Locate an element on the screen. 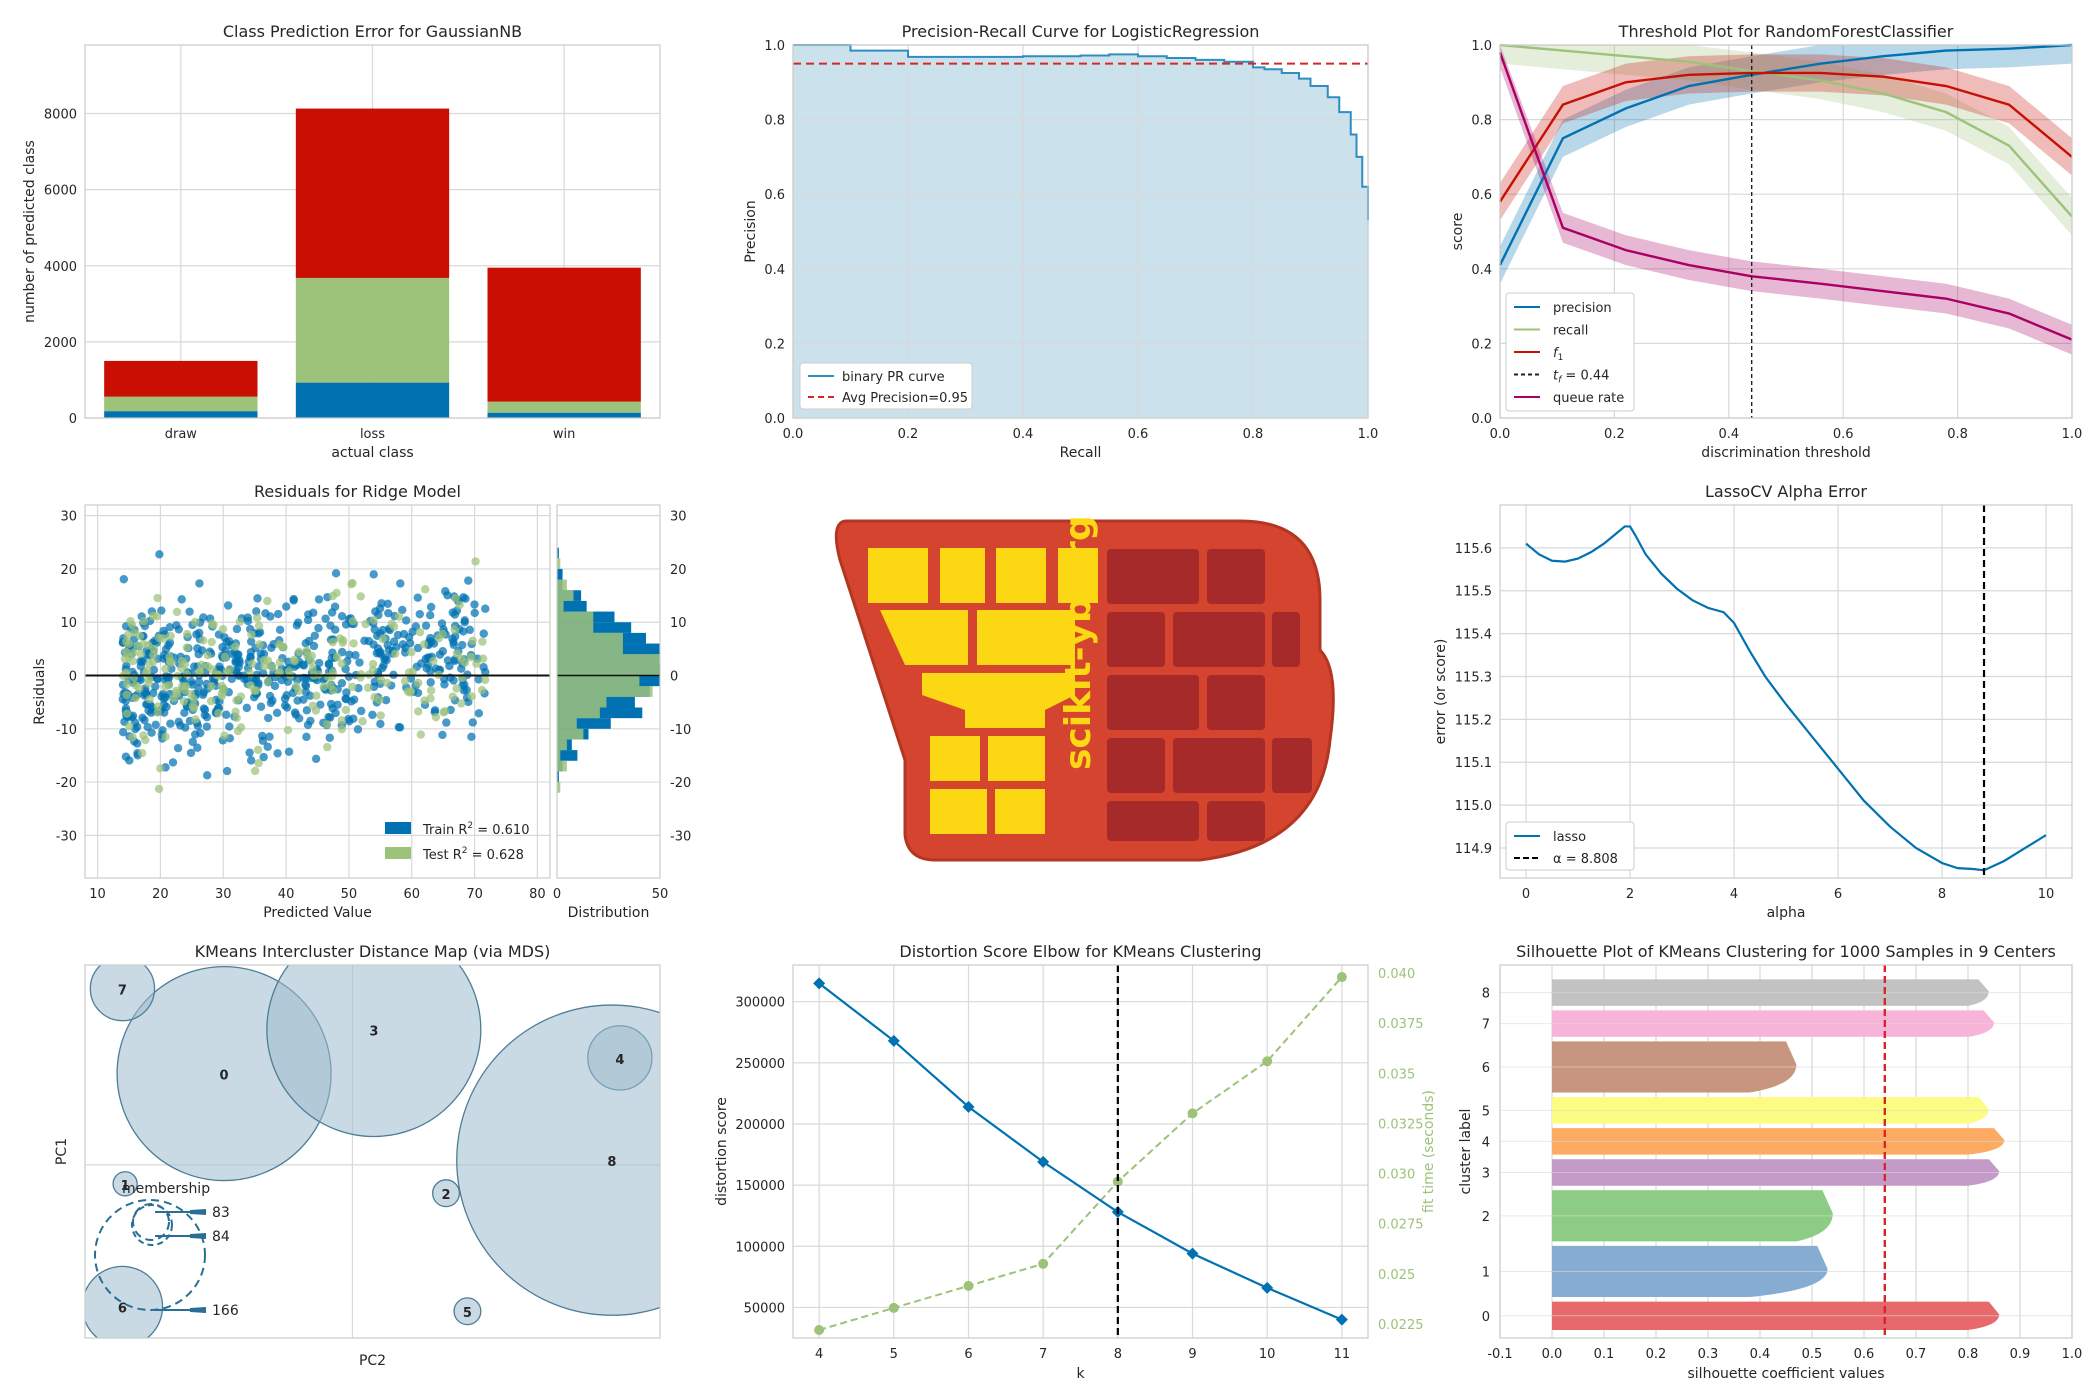  y2-tick-label: 0.0275 is located at coordinates (1401, 1225).